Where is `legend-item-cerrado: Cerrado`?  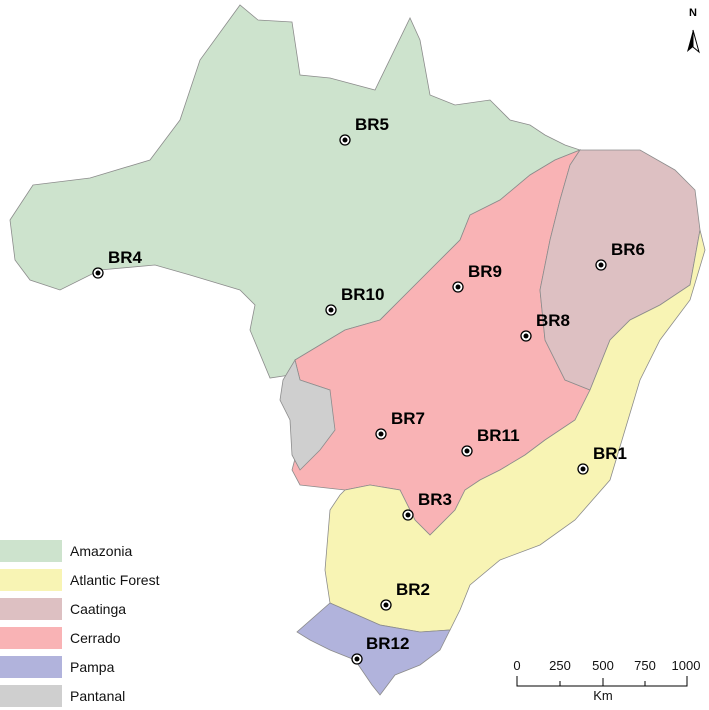 legend-item-cerrado: Cerrado is located at coordinates (80, 637).